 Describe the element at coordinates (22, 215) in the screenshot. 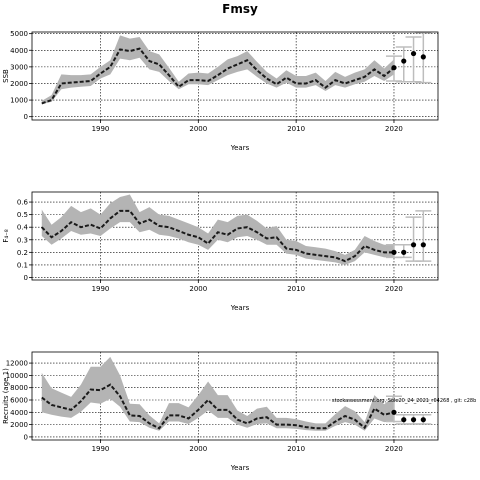

I see `y-tick-label: 0.5` at that location.